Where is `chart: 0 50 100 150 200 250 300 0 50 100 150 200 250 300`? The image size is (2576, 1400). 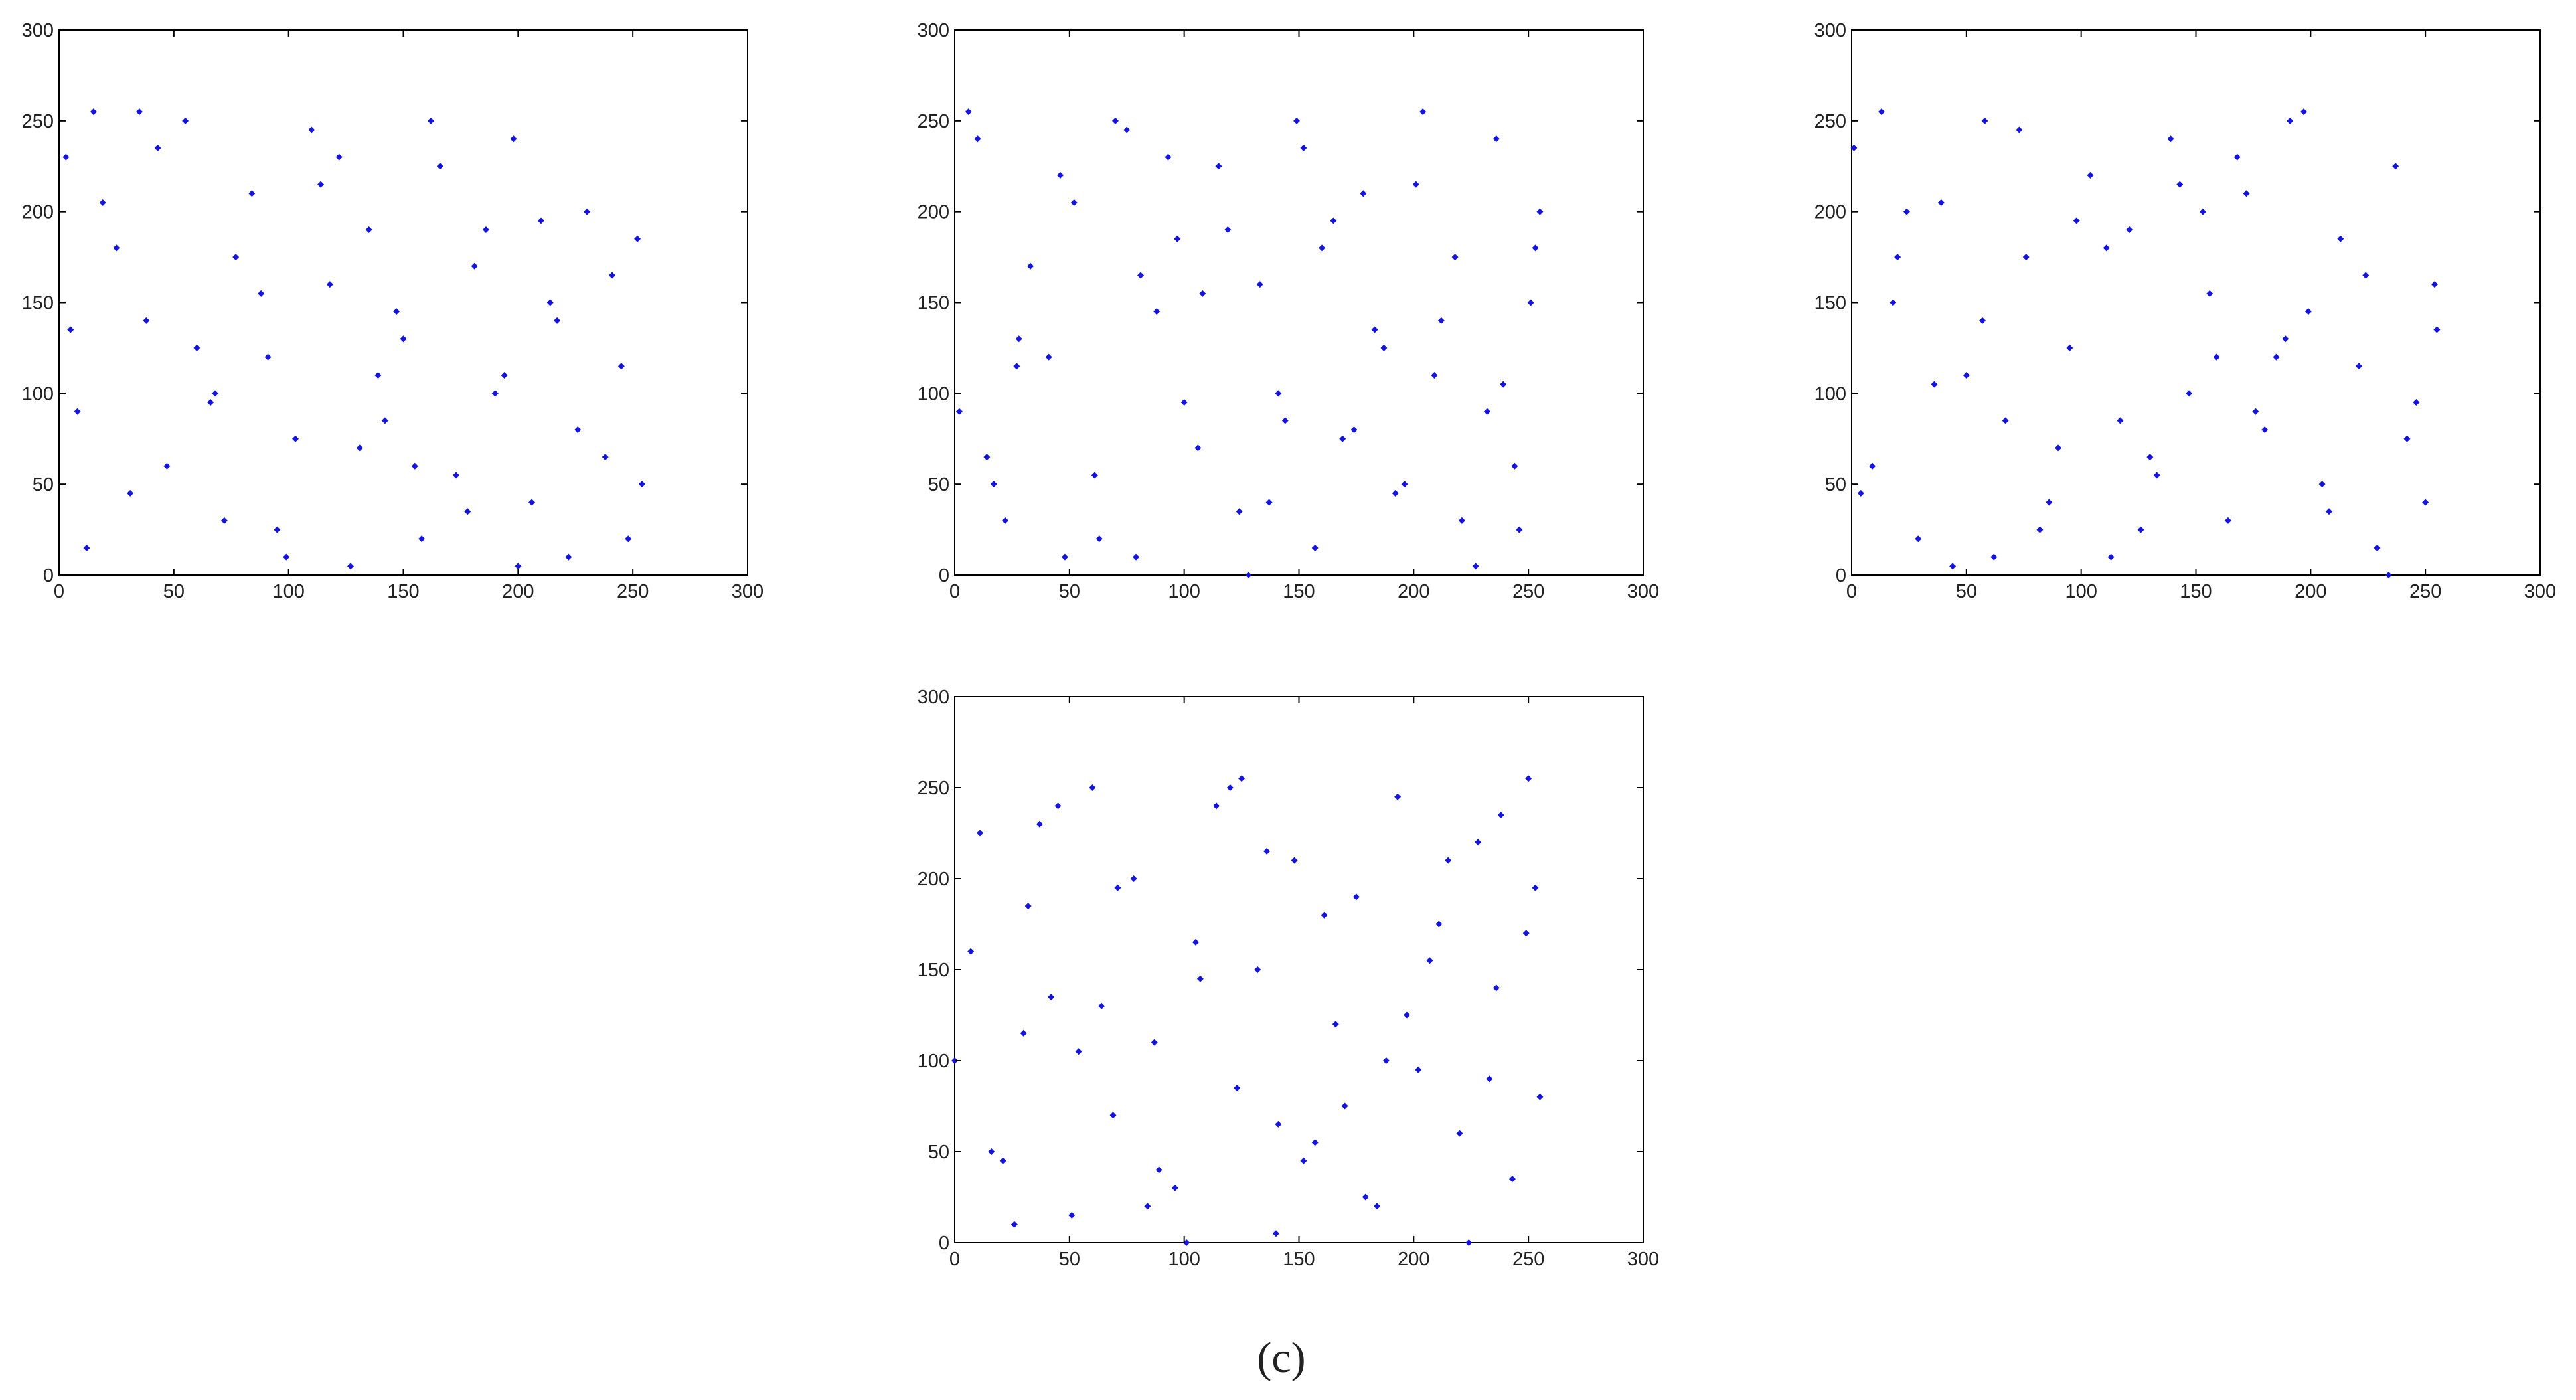
chart: 0 50 100 150 200 250 300 0 50 100 150 200 250 300 is located at coordinates (2185, 311).